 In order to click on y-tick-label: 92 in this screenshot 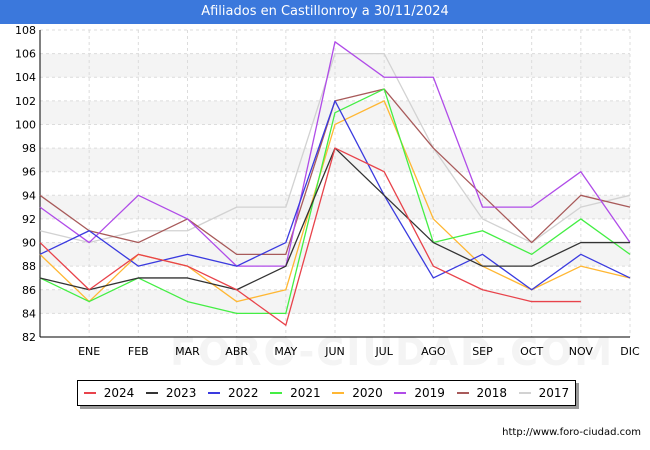, I will do `click(29, 219)`.